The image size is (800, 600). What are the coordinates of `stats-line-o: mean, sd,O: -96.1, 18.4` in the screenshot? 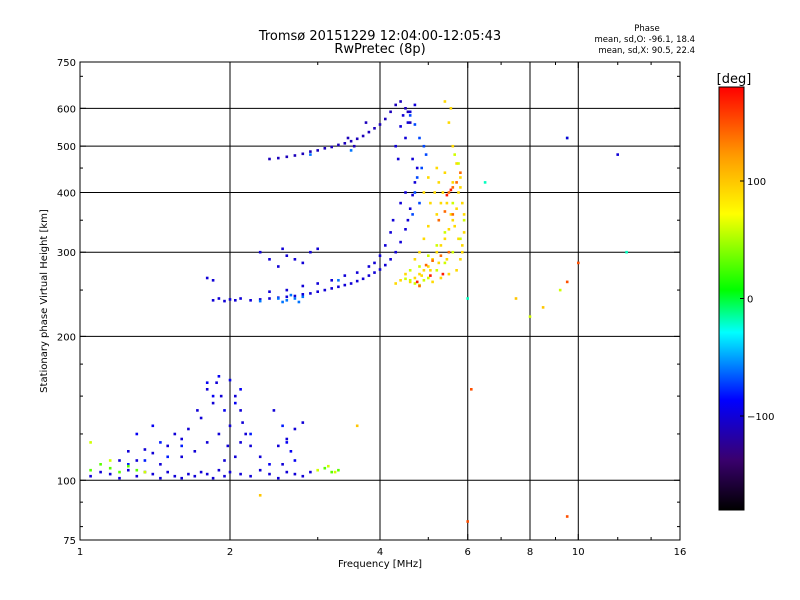 It's located at (645, 40).